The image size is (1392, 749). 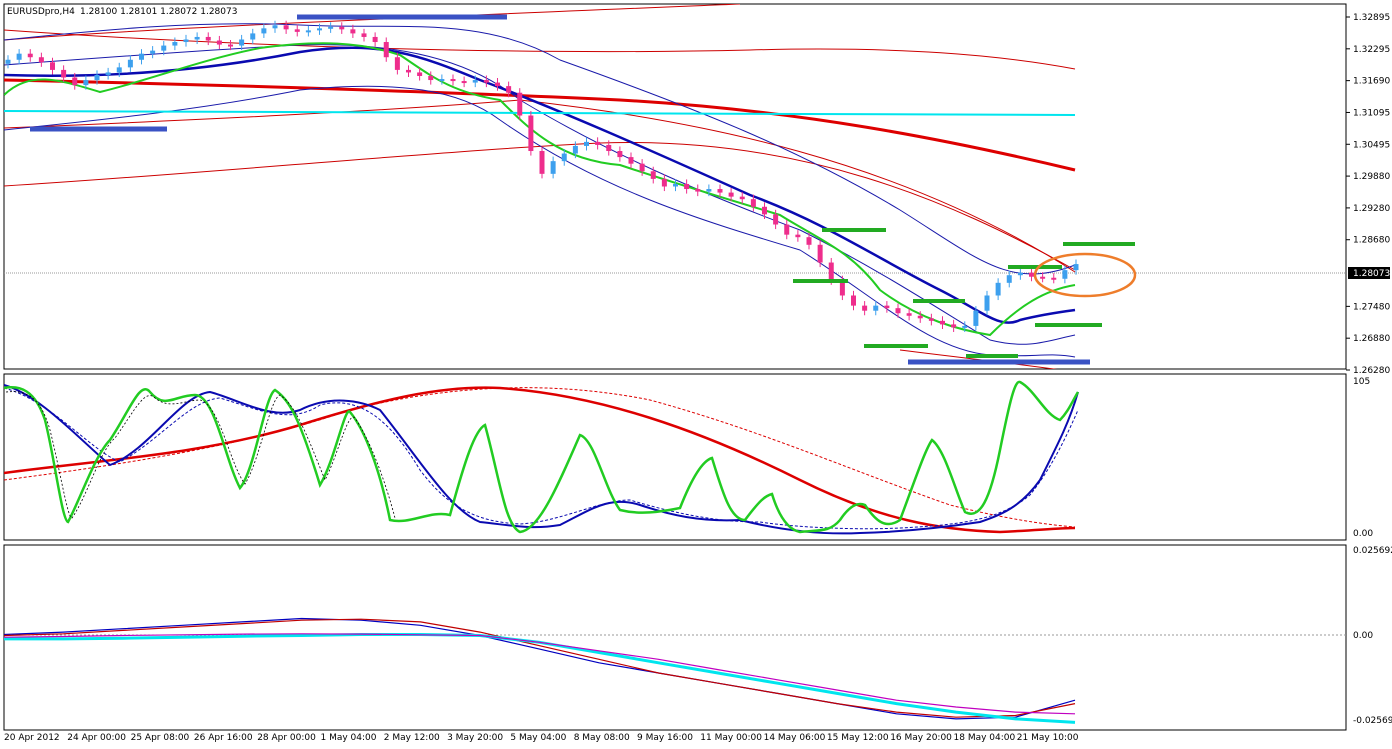 What do you see at coordinates (1048, 738) in the screenshot?
I see `time-label: 21 May 10:00` at bounding box center [1048, 738].